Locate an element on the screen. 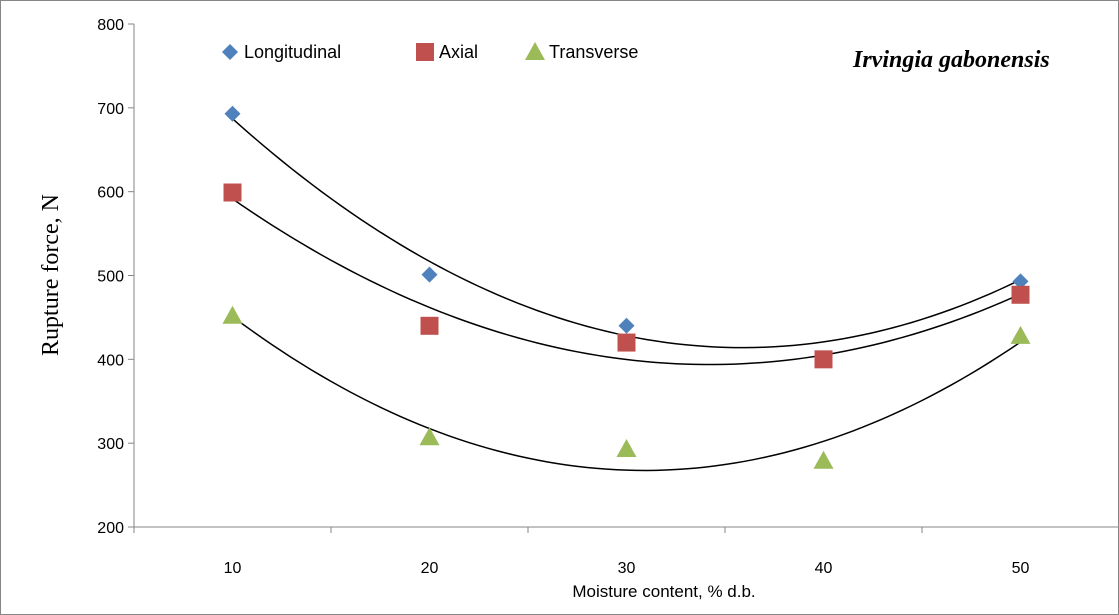 The height and width of the screenshot is (615, 1119). y-axis-title: Rupture force, N is located at coordinates (51, 275).